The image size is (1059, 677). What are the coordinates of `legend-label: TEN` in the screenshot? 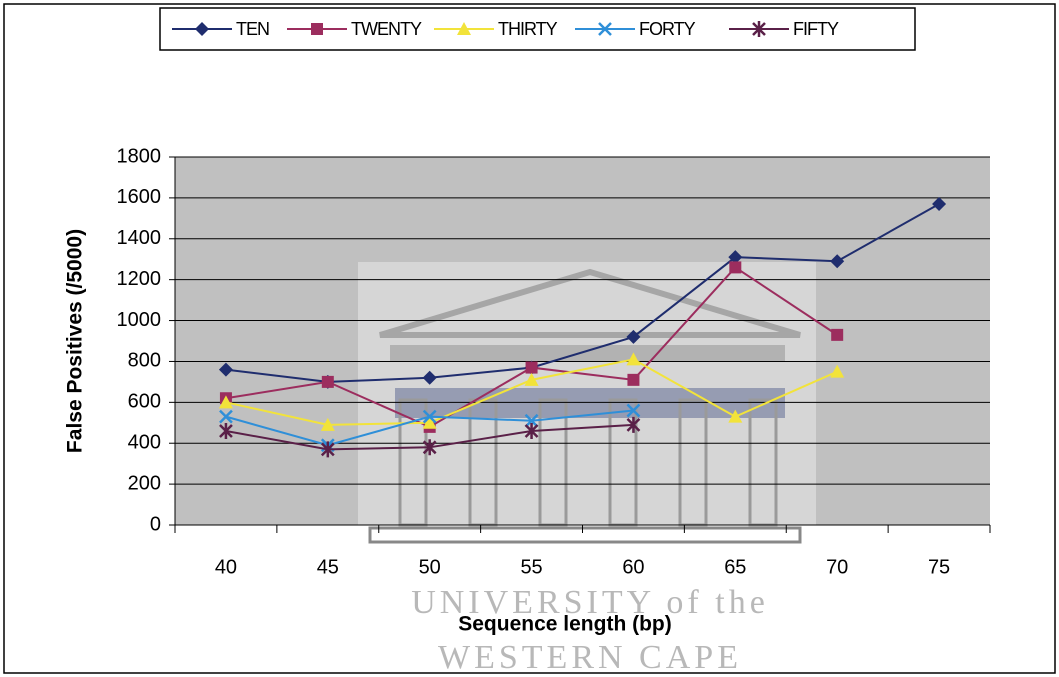 It's located at (252, 29).